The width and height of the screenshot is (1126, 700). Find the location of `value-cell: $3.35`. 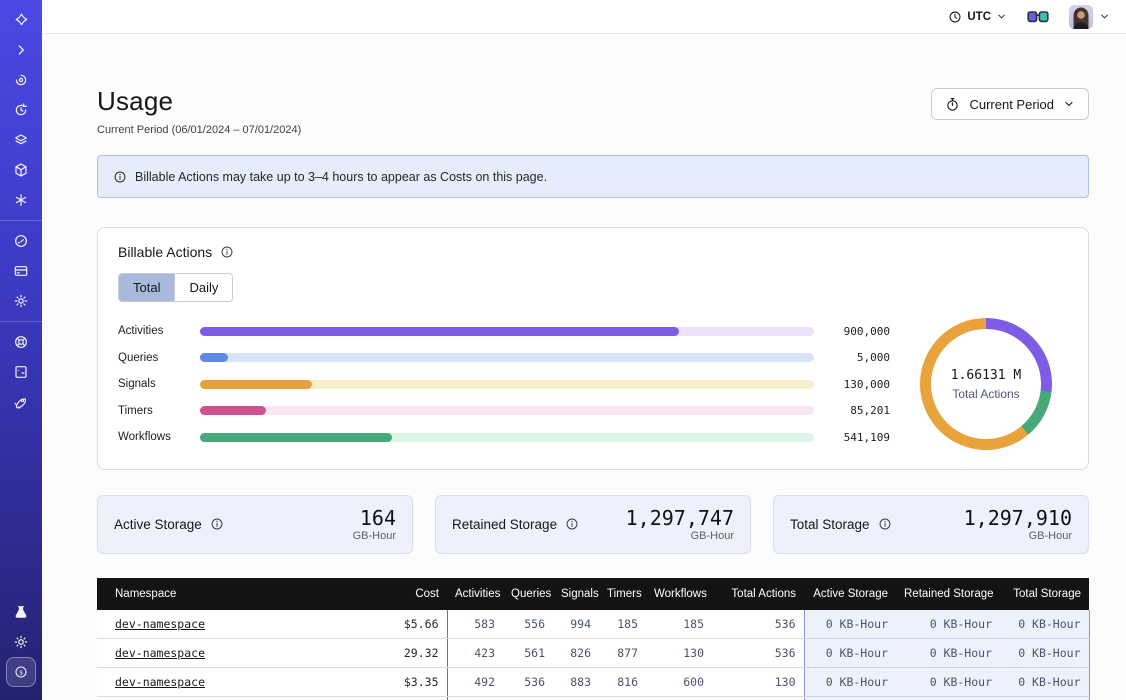

value-cell: $3.35 is located at coordinates (405, 682).